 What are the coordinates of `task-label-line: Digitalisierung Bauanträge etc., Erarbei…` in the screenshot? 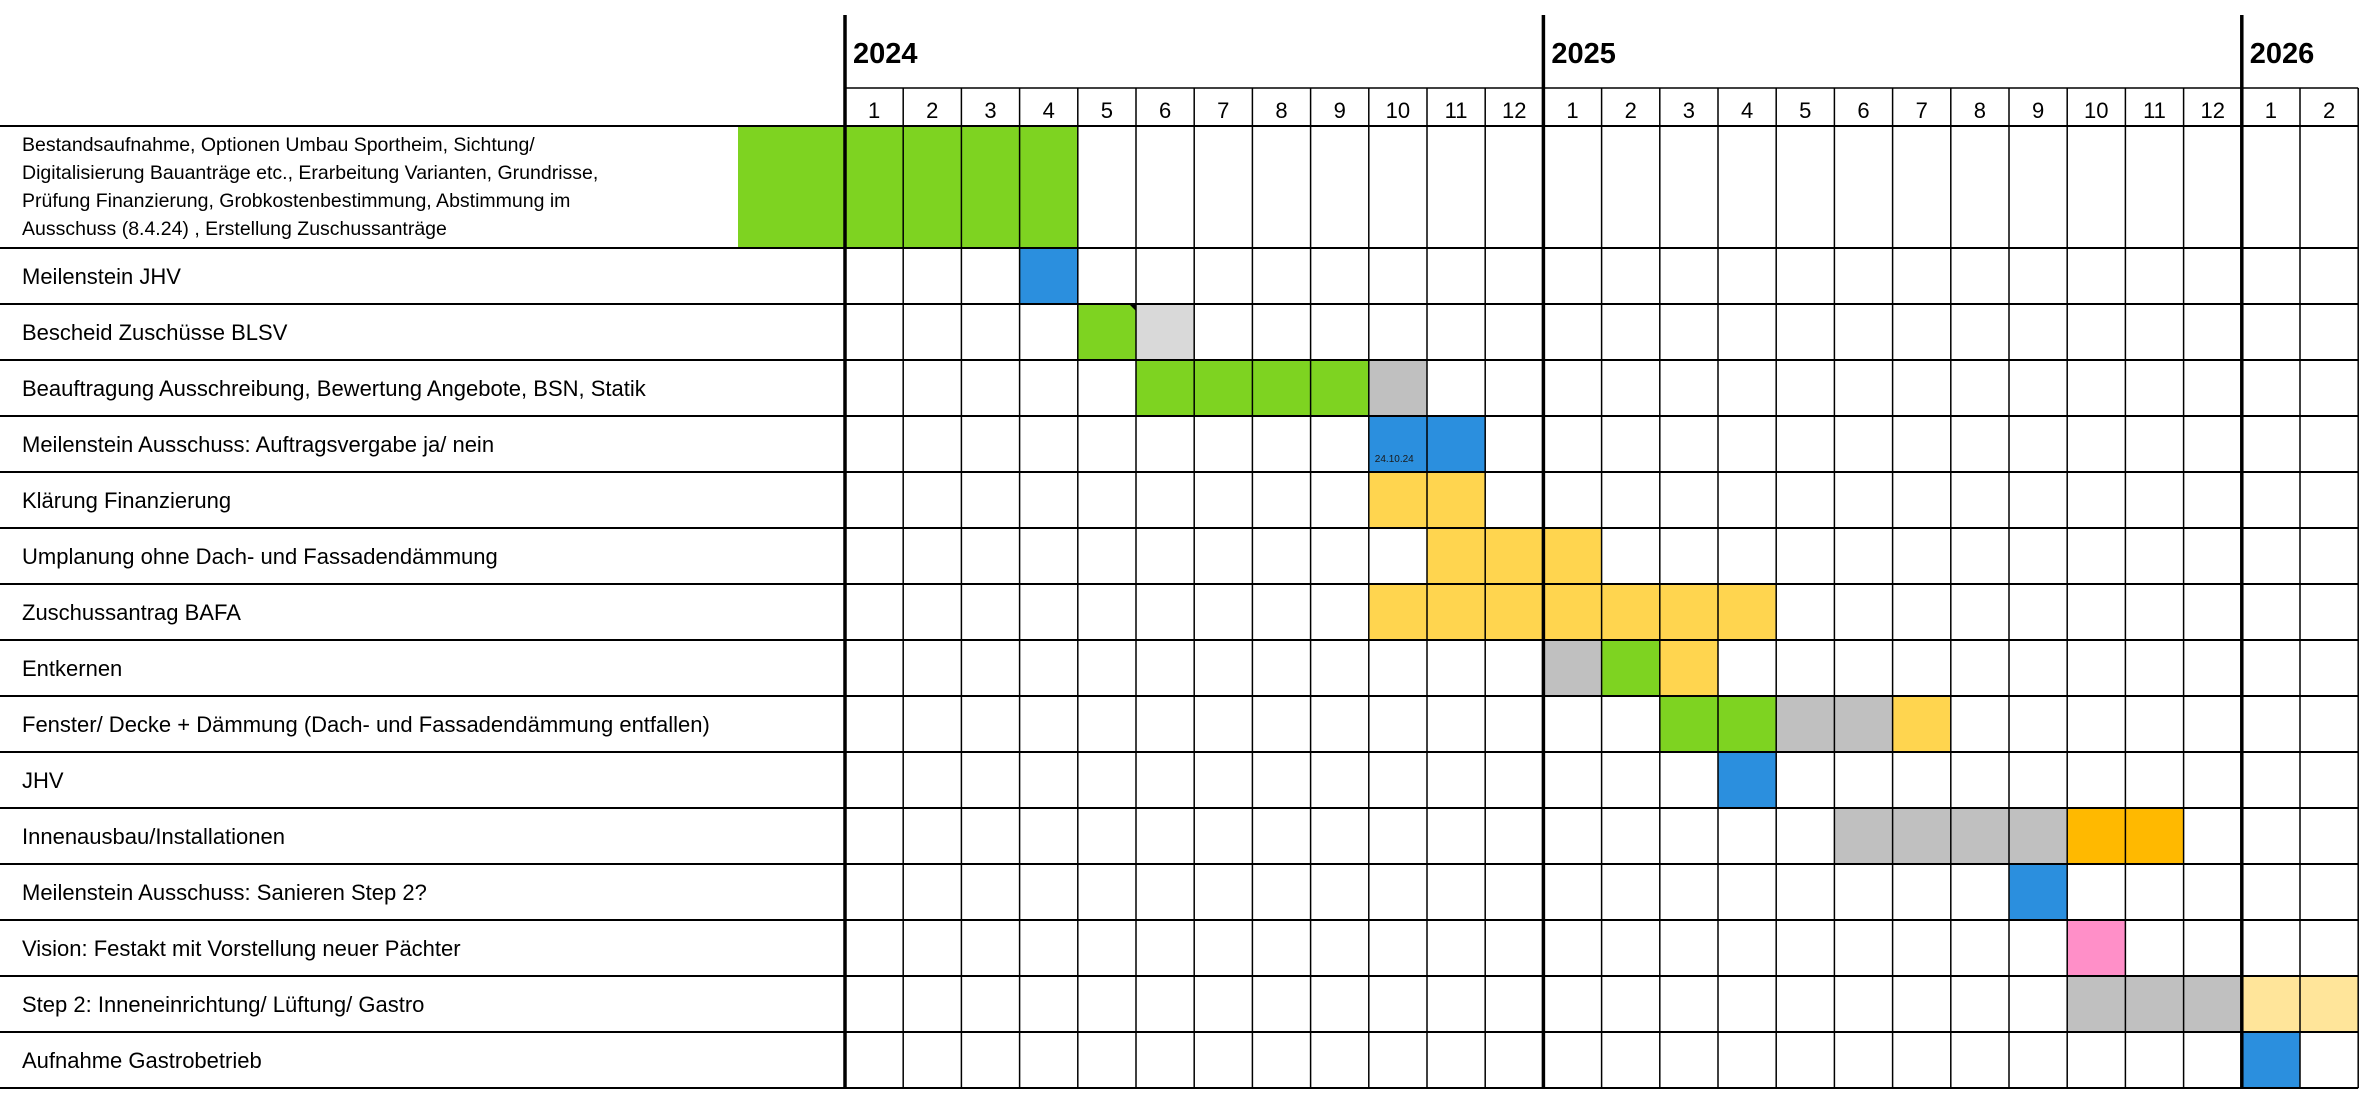 It's located at (310, 173).